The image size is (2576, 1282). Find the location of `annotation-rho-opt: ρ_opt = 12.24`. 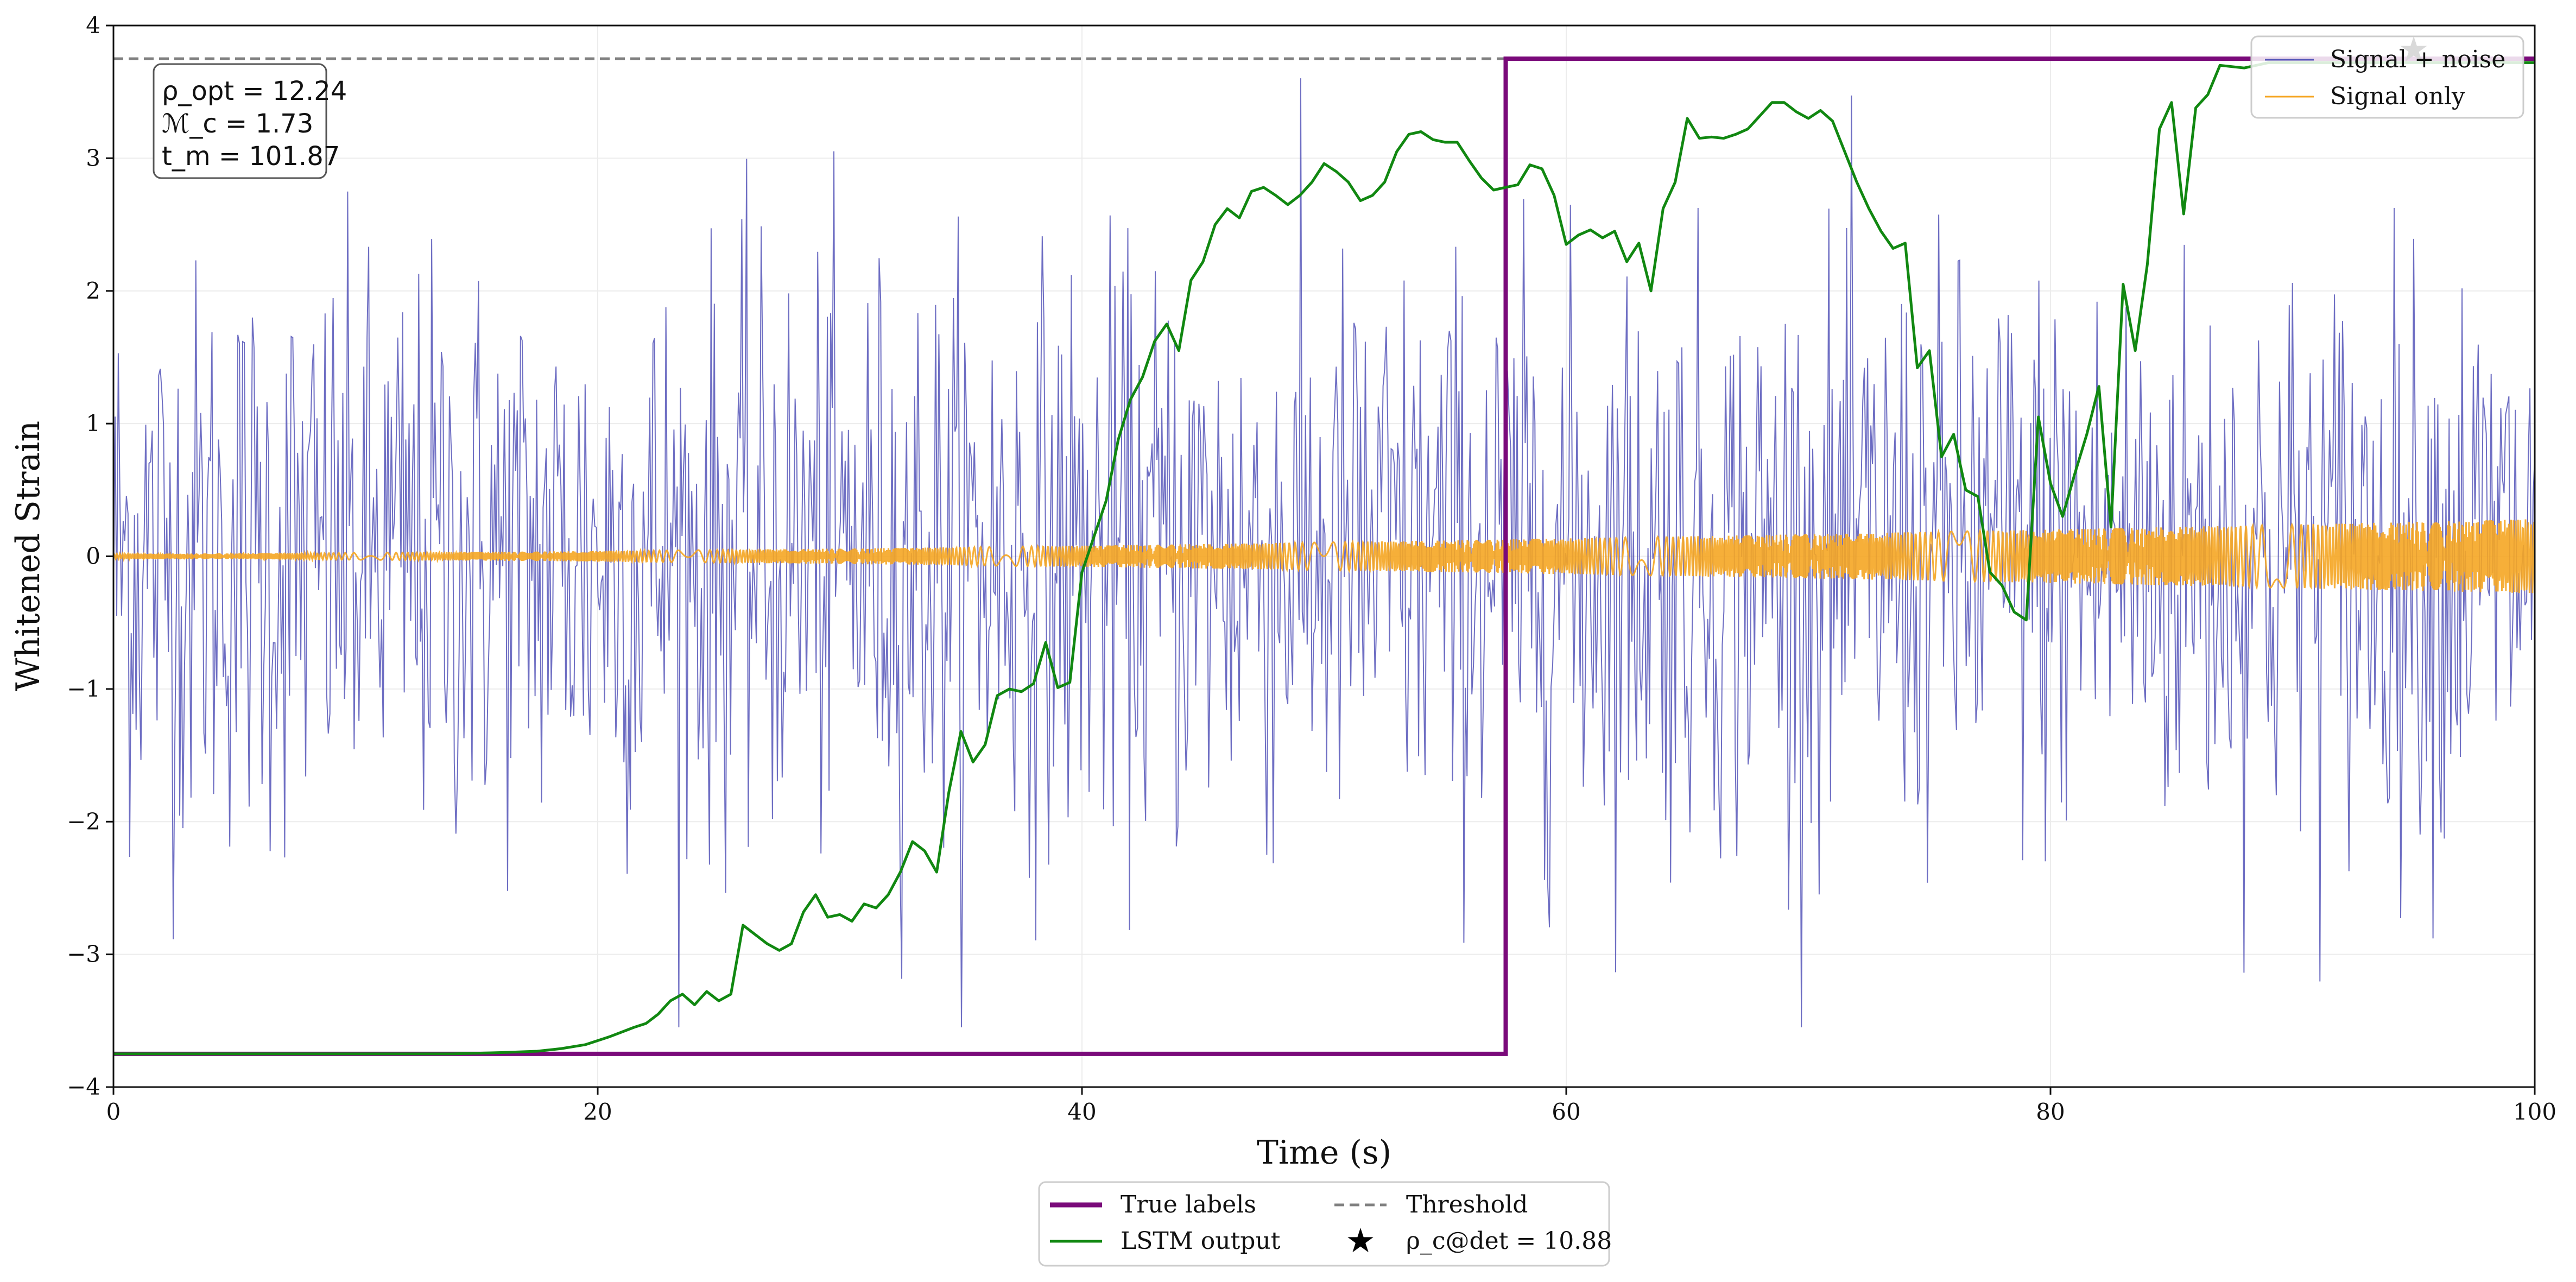

annotation-rho-opt: ρ_opt = 12.24 is located at coordinates (254, 91).